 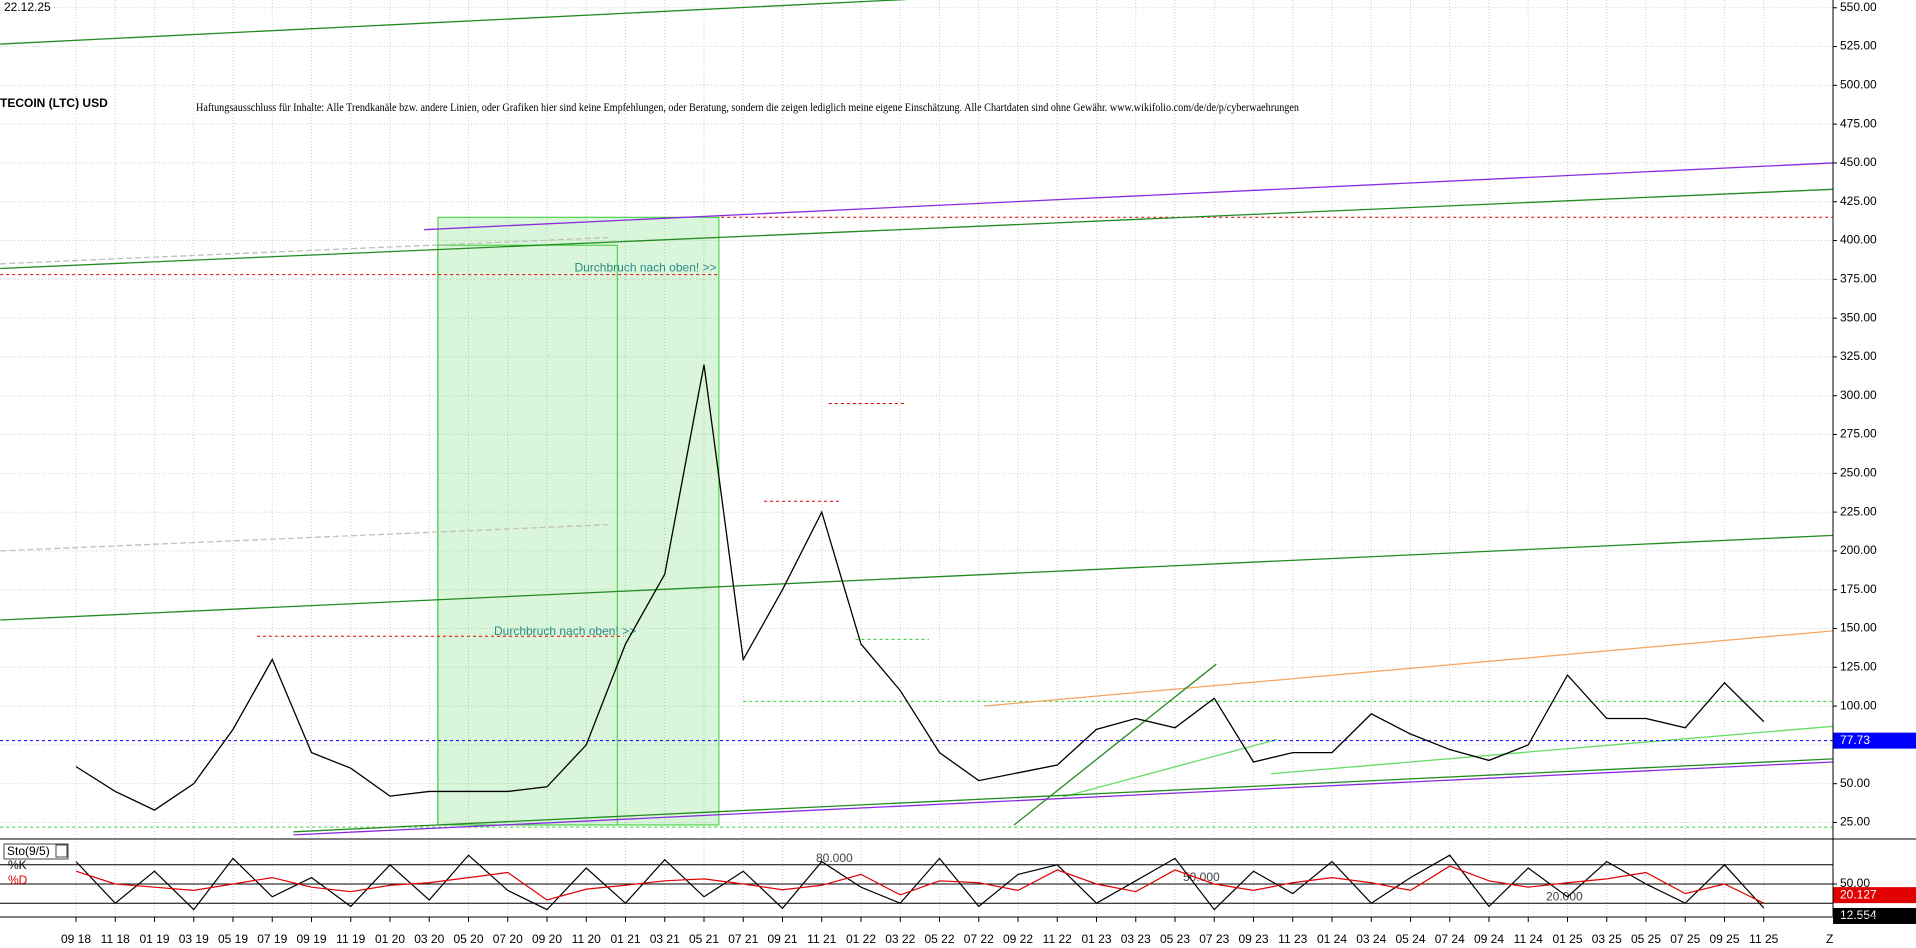 What do you see at coordinates (900, 939) in the screenshot?
I see `x-tick-label: 03 22` at bounding box center [900, 939].